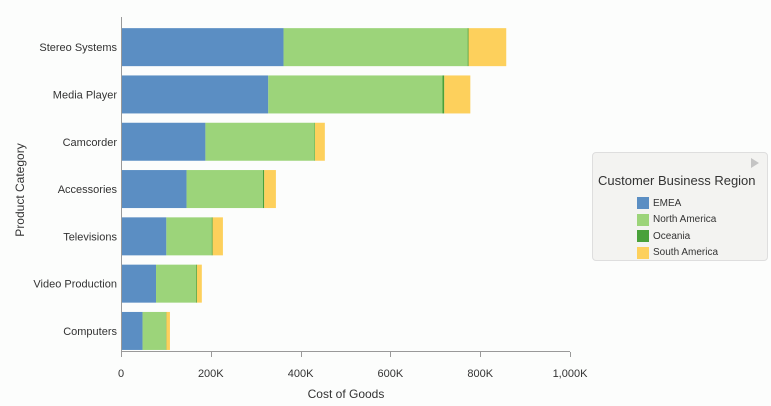 The width and height of the screenshot is (771, 406). I want to click on y-tick-label: Video Production, so click(75, 285).